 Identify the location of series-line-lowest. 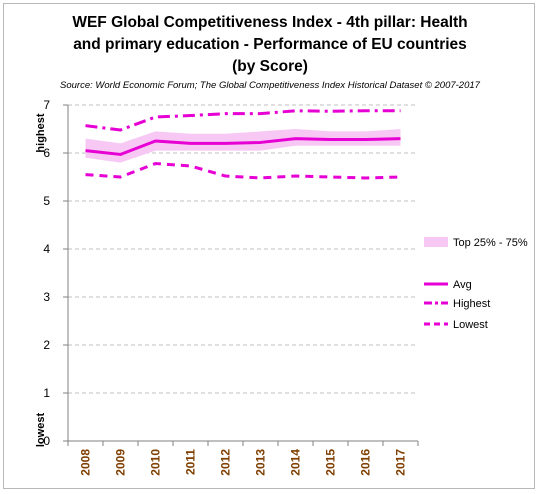
(243, 171).